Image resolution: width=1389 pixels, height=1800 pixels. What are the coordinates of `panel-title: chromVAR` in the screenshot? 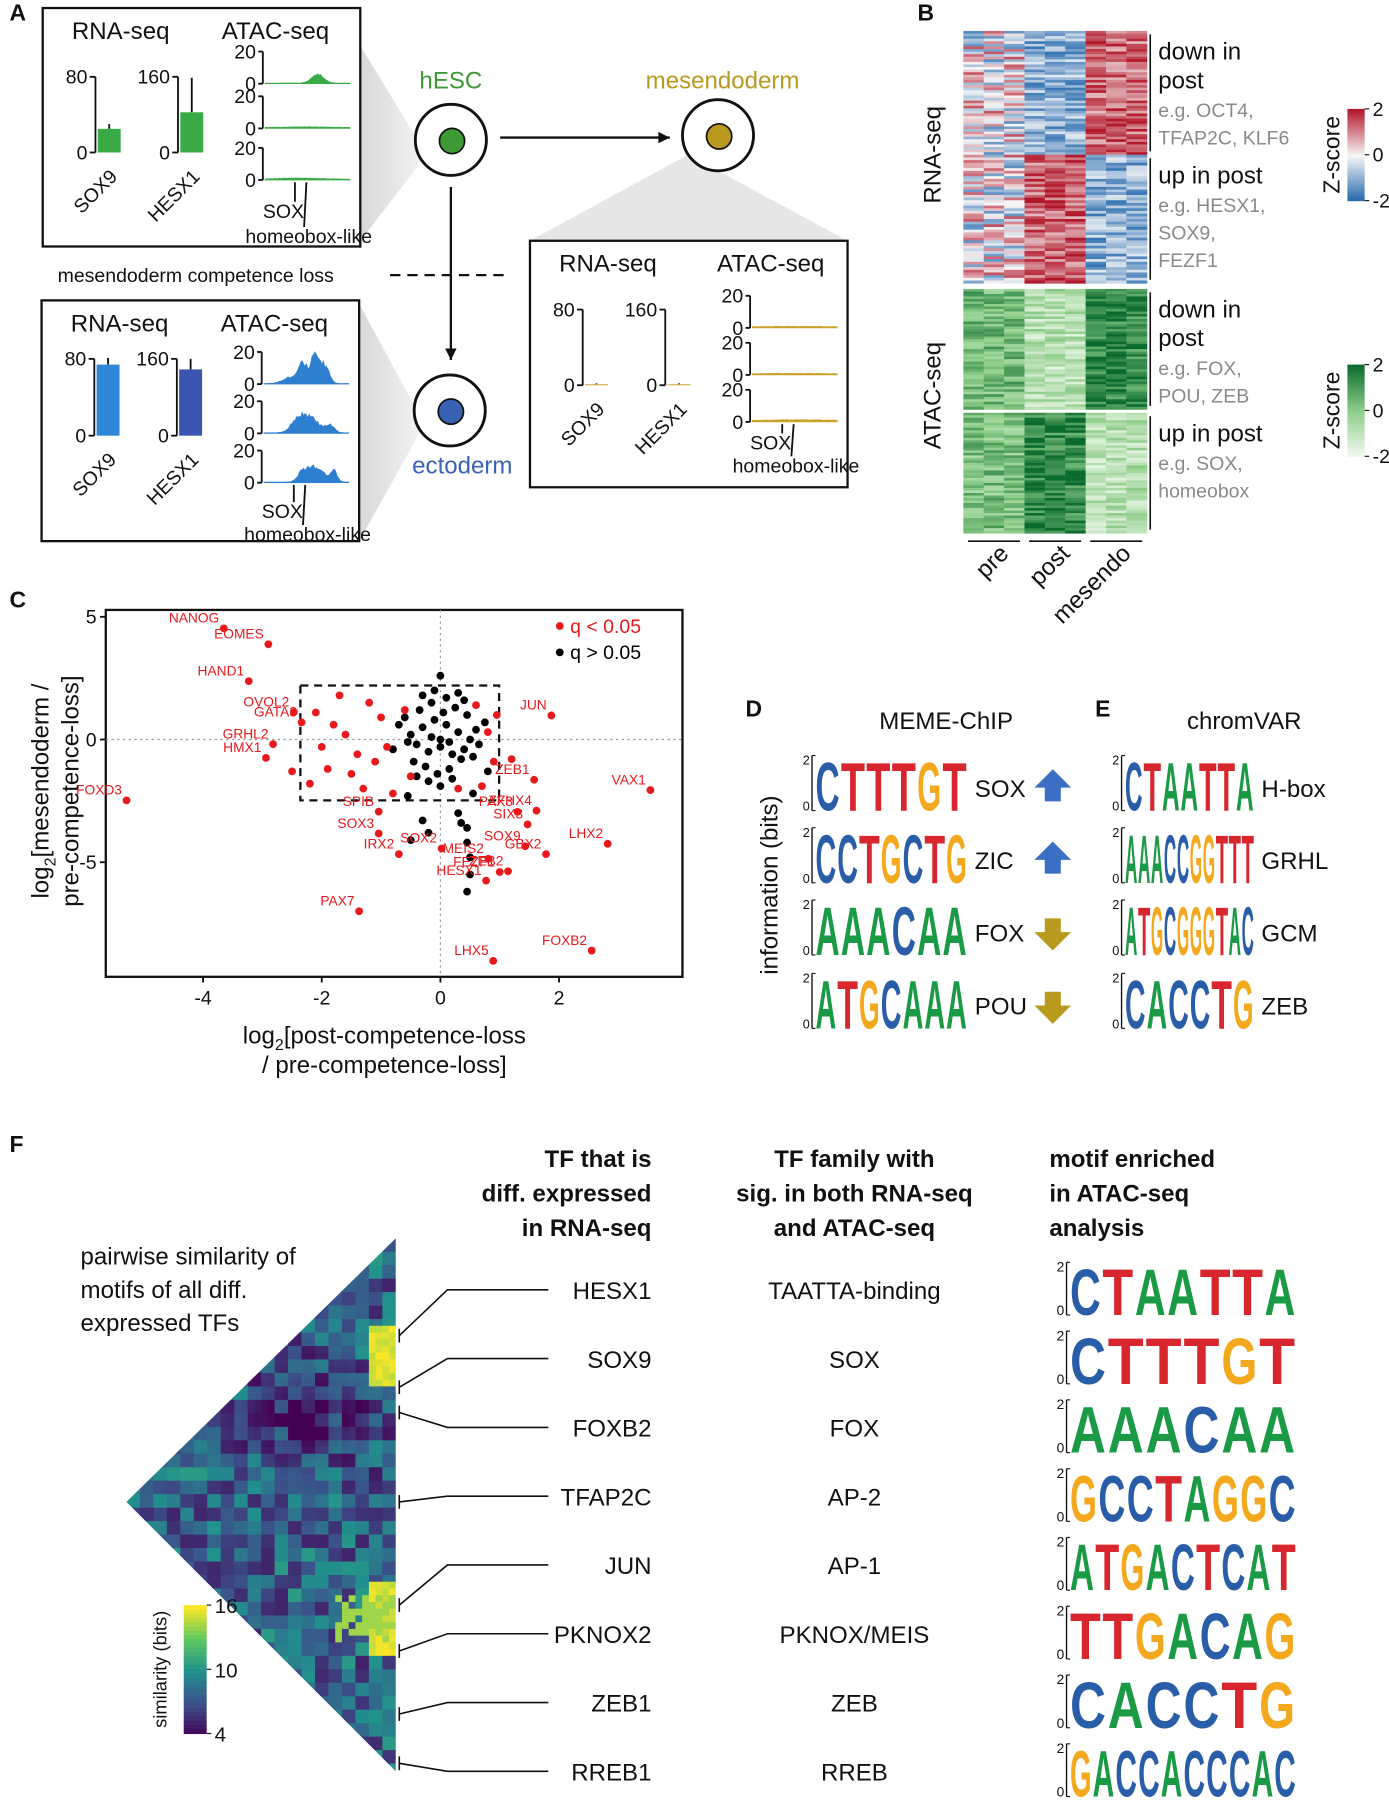 It's located at (1244, 721).